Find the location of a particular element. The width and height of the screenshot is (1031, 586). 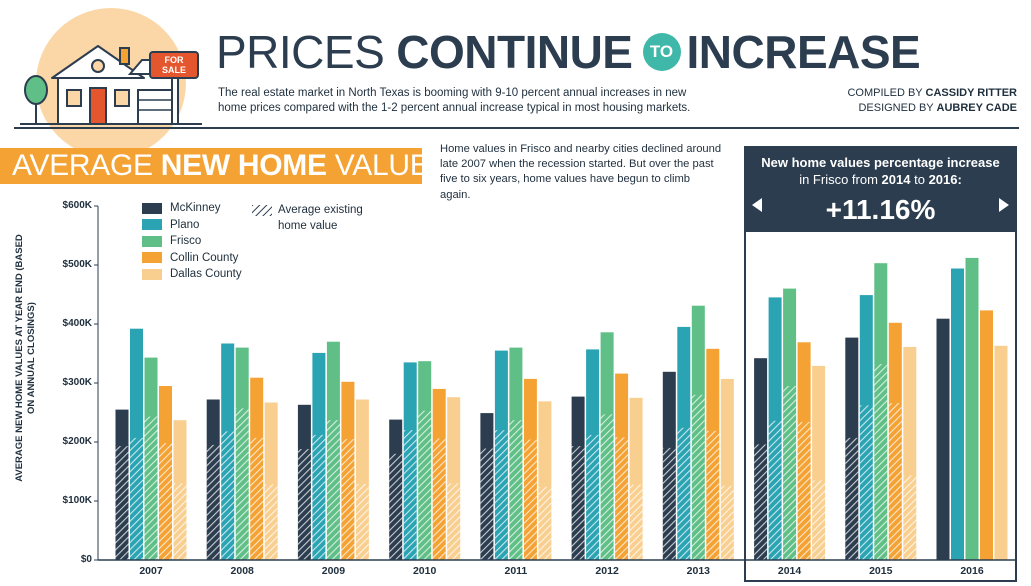

existing-mckinney-2011 is located at coordinates (487, 504).